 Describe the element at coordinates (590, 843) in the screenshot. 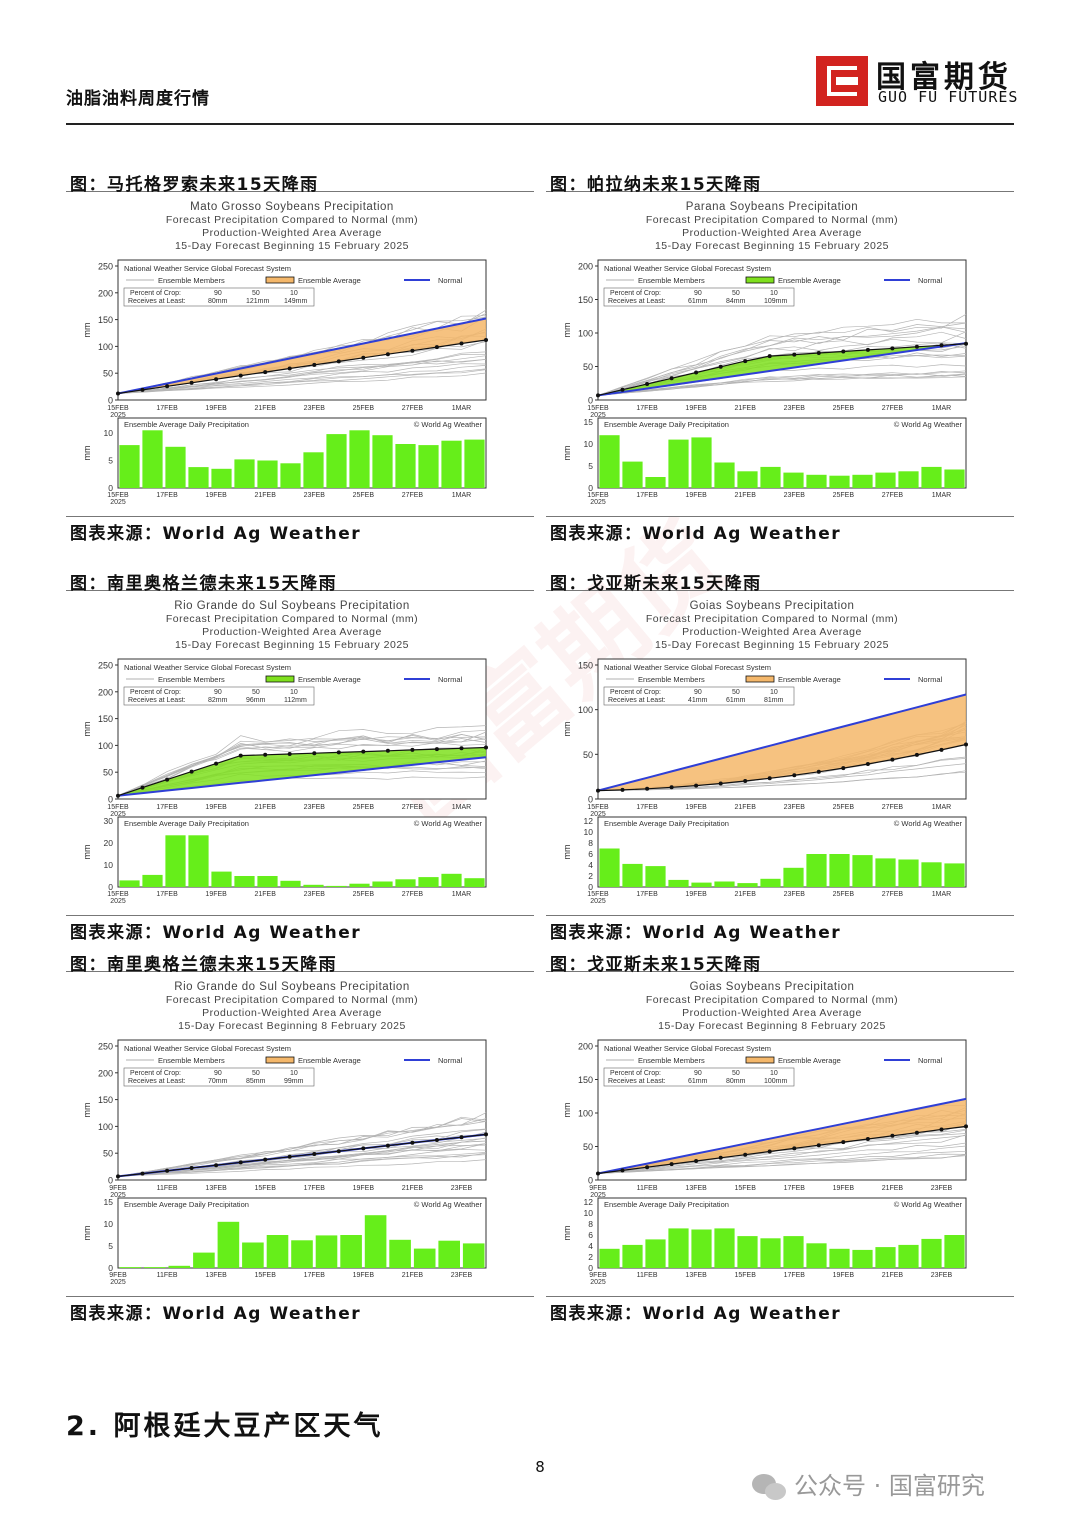

I see `daily-y-tick-label: 8` at that location.